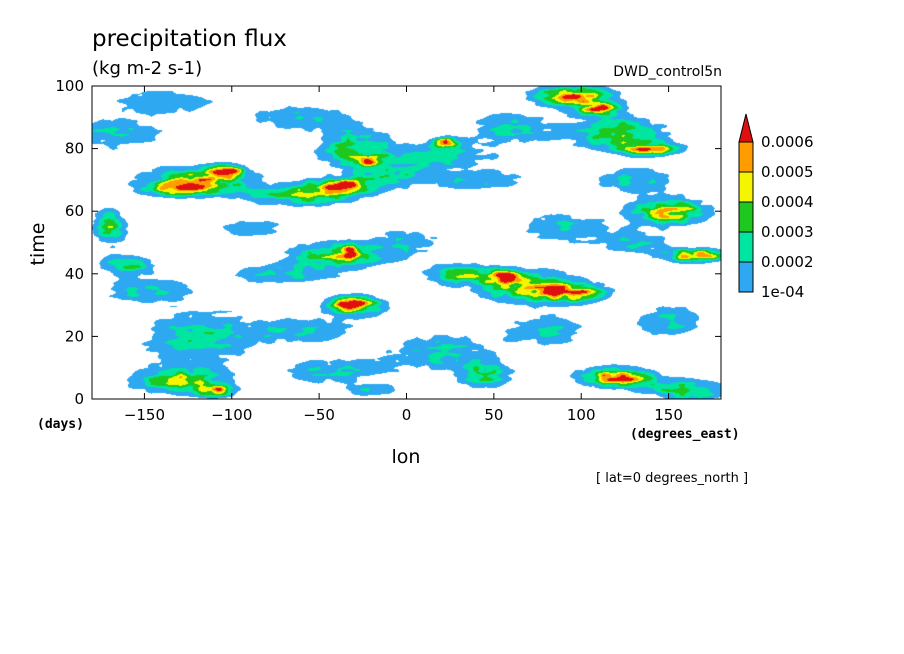 This screenshot has height=654, width=904. Describe the element at coordinates (231, 415) in the screenshot. I see `x-tick-label: −100` at that location.